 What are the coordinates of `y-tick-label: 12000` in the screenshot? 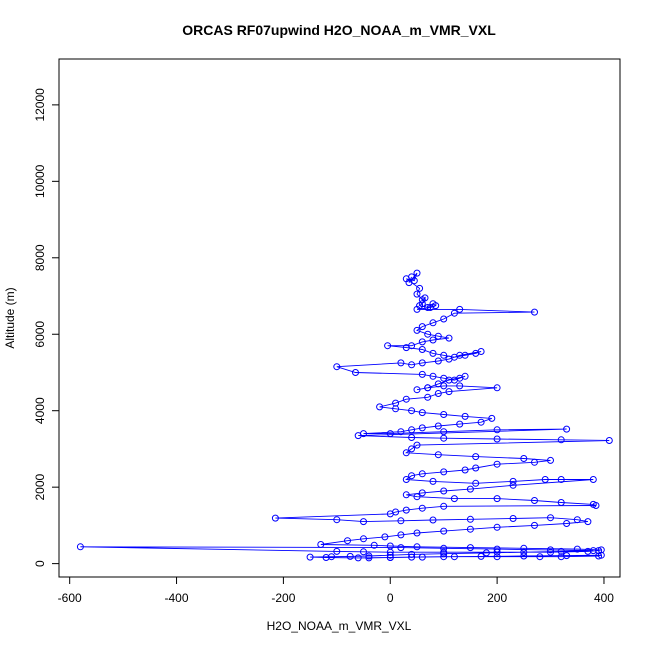 It's located at (40, 105).